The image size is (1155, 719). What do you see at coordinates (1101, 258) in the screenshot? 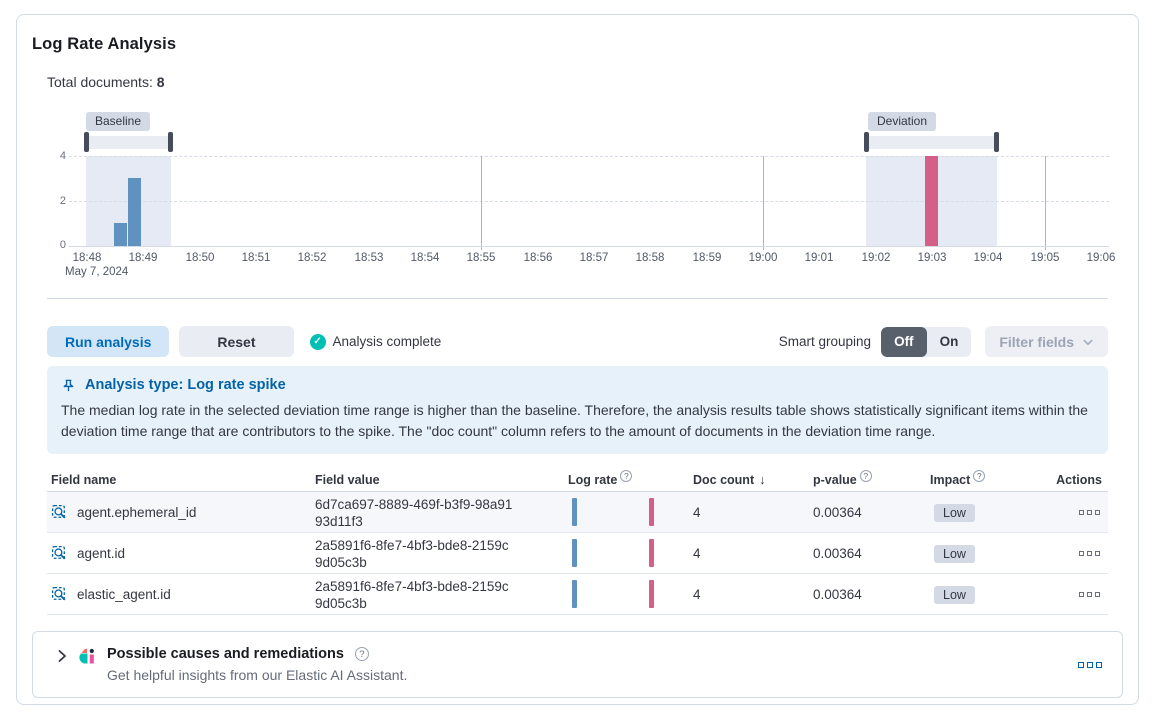
I see `x-tick: 19:06` at bounding box center [1101, 258].